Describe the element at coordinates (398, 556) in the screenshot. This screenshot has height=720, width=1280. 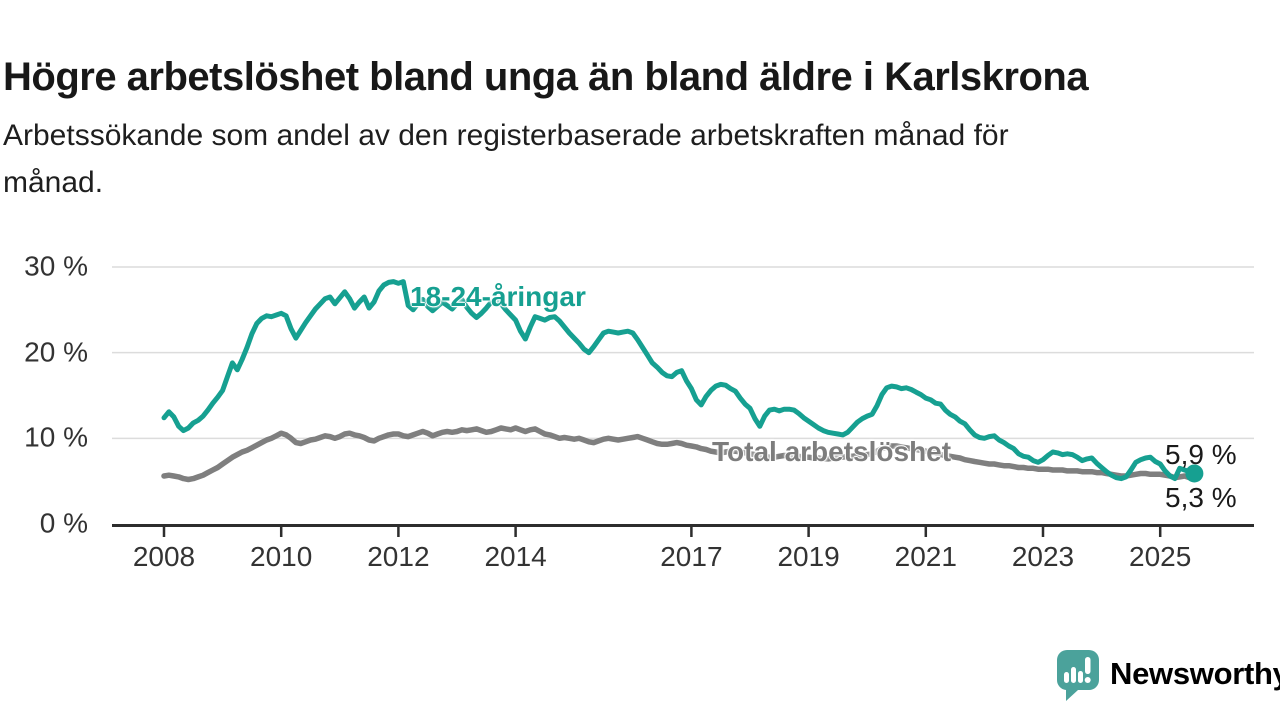
I see `x-axis-label: 2012` at that location.